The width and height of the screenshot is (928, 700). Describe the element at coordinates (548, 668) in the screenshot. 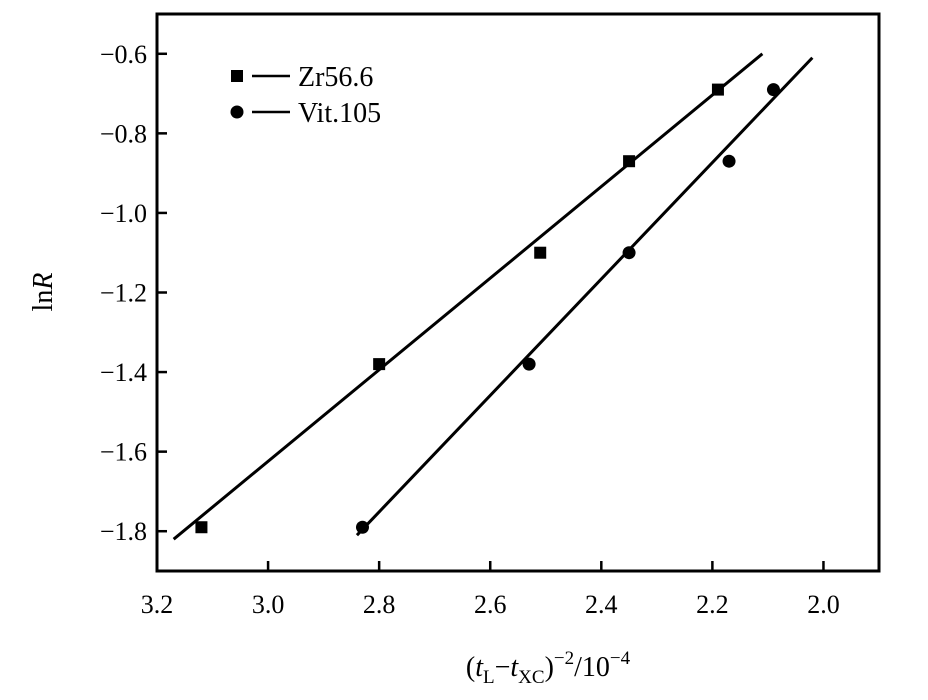

I see `x-axis-label: (tL−tXC)−2/10−4` at that location.